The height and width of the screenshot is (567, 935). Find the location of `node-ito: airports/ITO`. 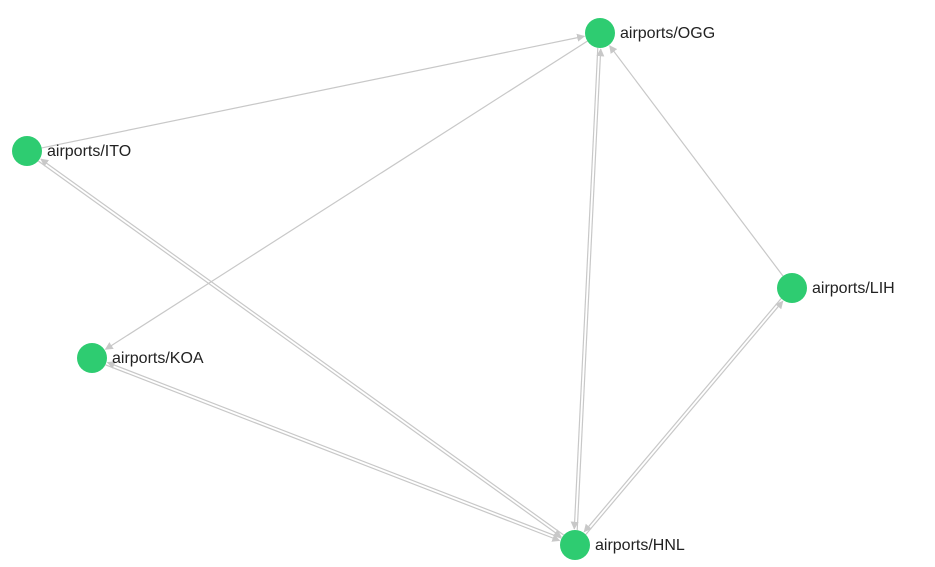

node-ito: airports/ITO is located at coordinates (71, 151).